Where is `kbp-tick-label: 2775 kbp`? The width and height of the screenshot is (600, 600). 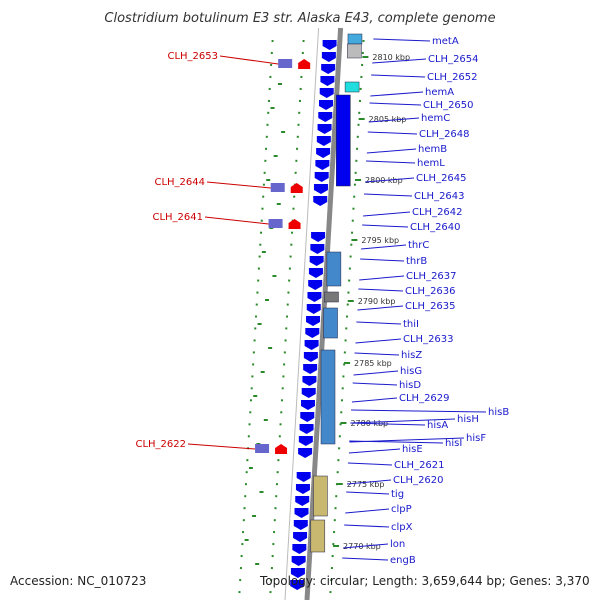 kbp-tick-label: 2775 kbp is located at coordinates (366, 484).